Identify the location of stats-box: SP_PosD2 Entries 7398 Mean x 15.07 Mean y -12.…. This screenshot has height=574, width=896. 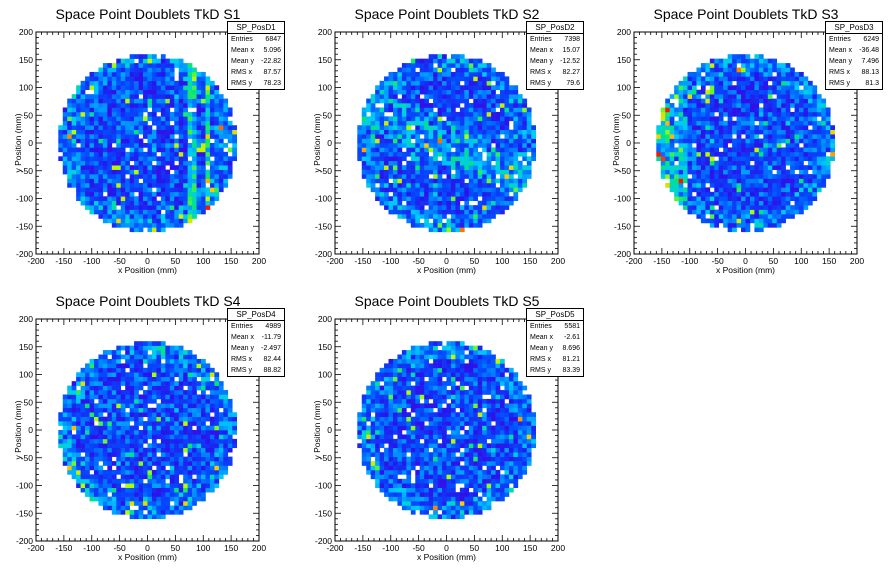
(555, 55).